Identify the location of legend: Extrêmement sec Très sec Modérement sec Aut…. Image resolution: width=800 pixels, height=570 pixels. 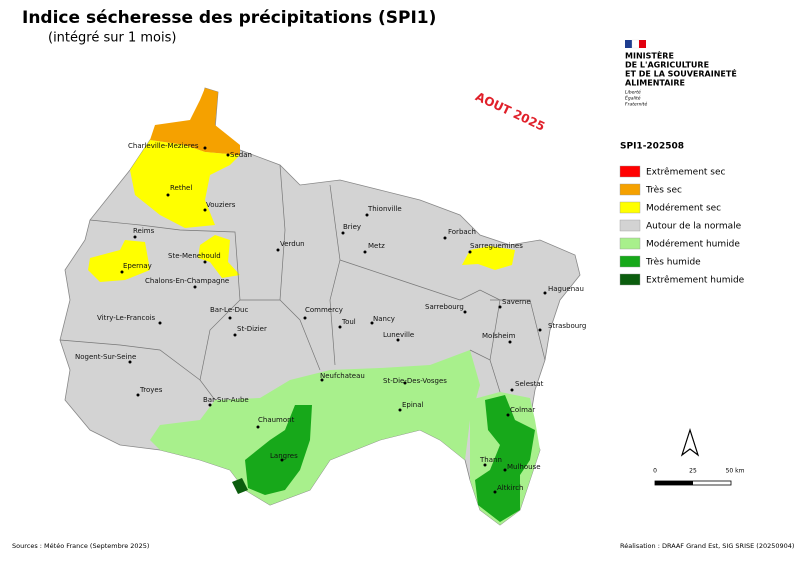
(682, 225).